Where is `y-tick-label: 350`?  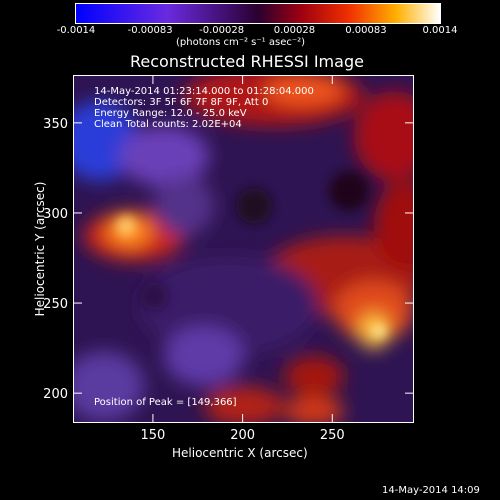 y-tick-label: 350 is located at coordinates (55, 124).